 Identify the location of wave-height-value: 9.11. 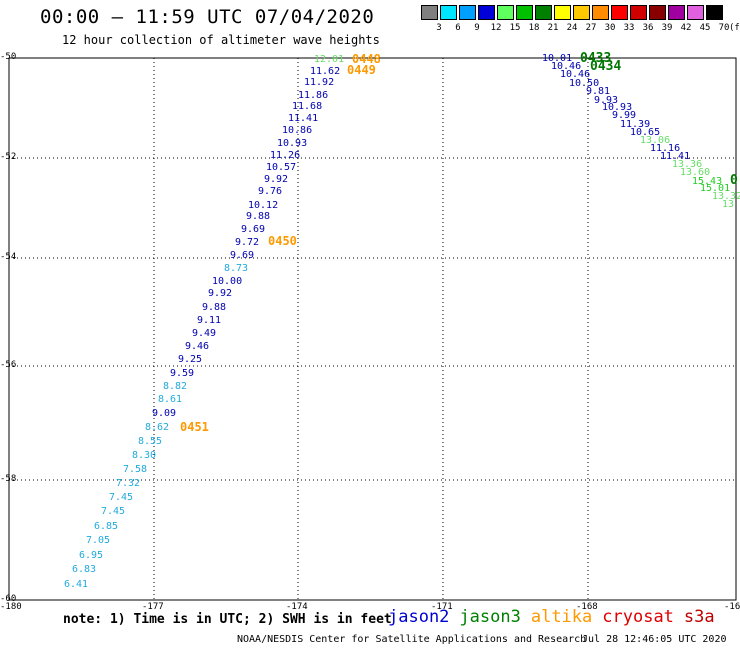
(209, 320).